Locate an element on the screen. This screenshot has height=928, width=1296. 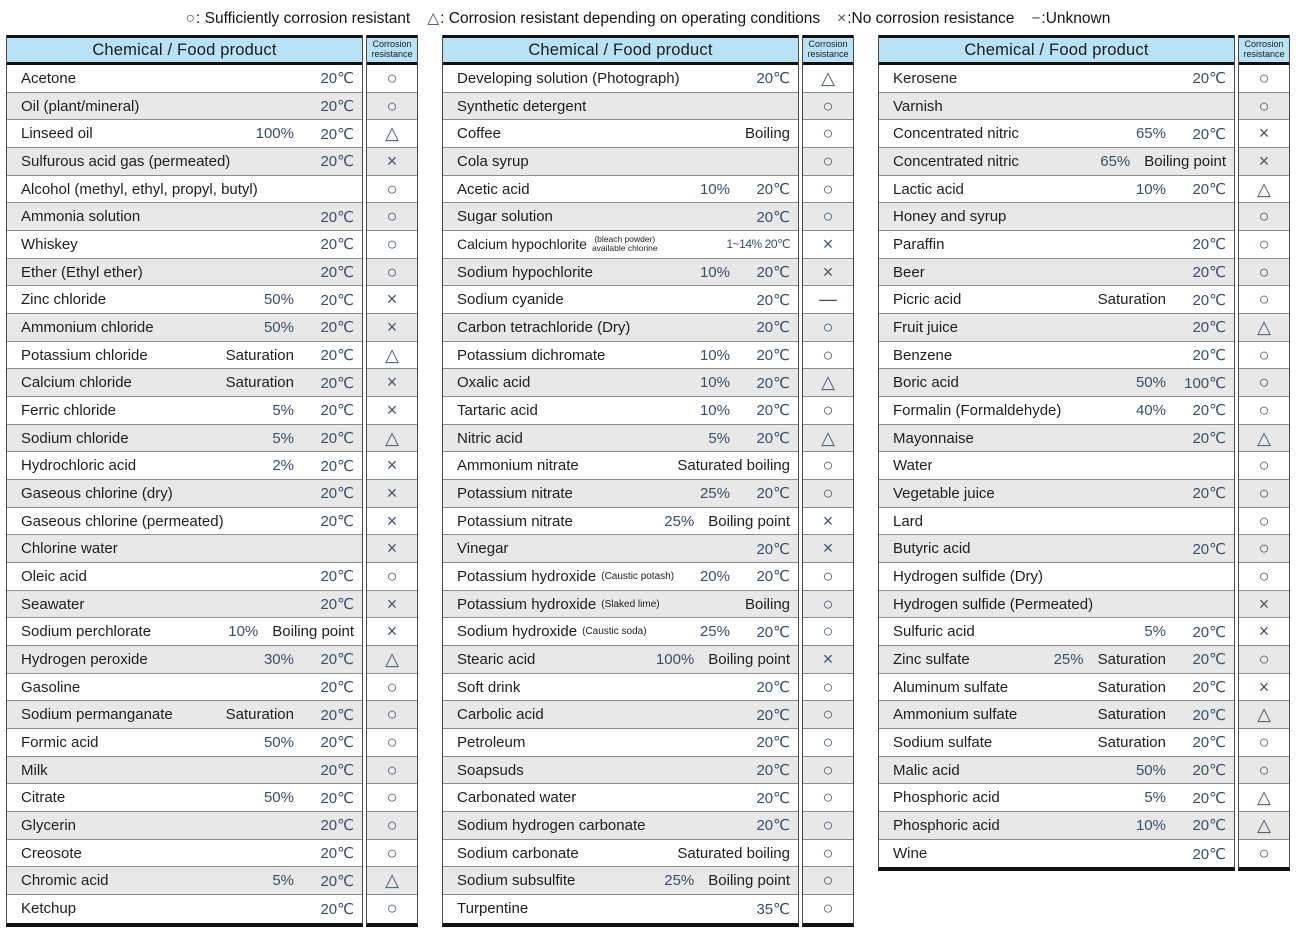
resistance-symbol: — is located at coordinates (828, 300).